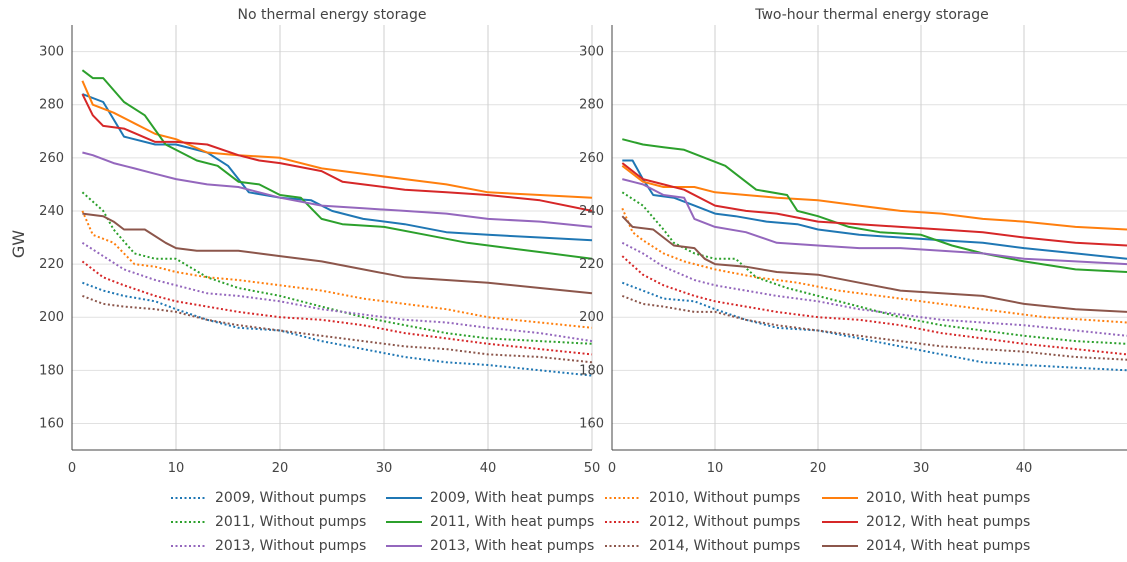 This screenshot has height=562, width=1127. I want to click on legend-label: 2014, Without pumps, so click(724, 546).